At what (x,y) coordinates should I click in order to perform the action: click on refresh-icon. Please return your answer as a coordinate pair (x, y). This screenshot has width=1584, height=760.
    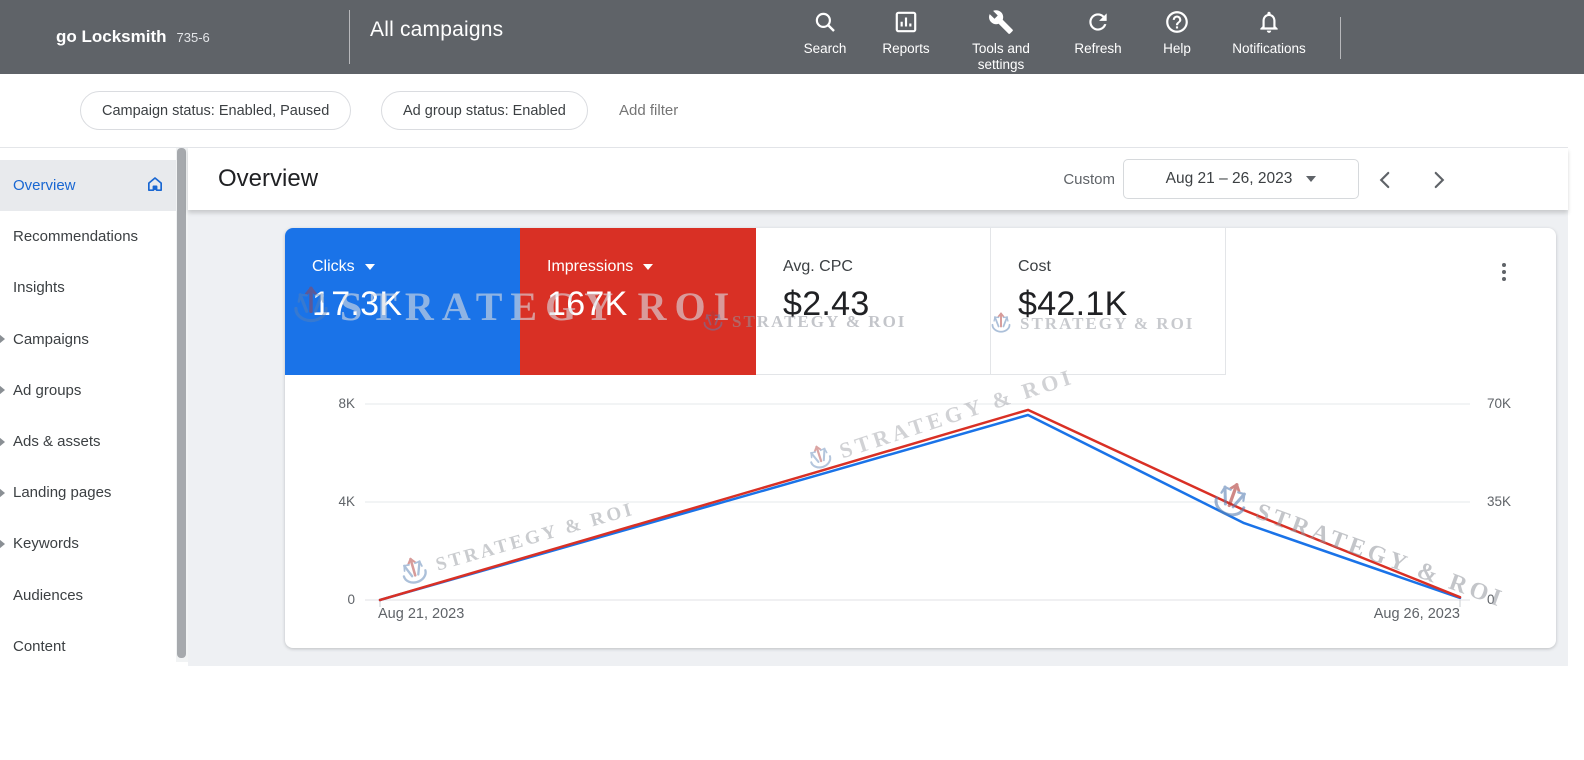
    Looking at the image, I should click on (1098, 24).